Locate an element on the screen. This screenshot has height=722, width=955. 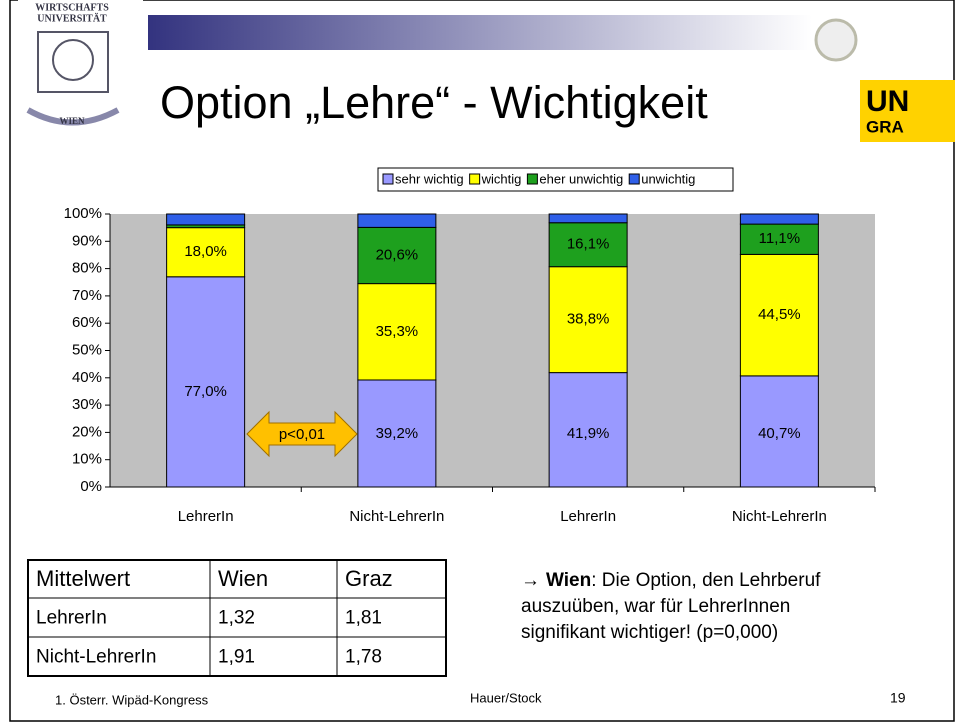
seal is located at coordinates (836, 40).